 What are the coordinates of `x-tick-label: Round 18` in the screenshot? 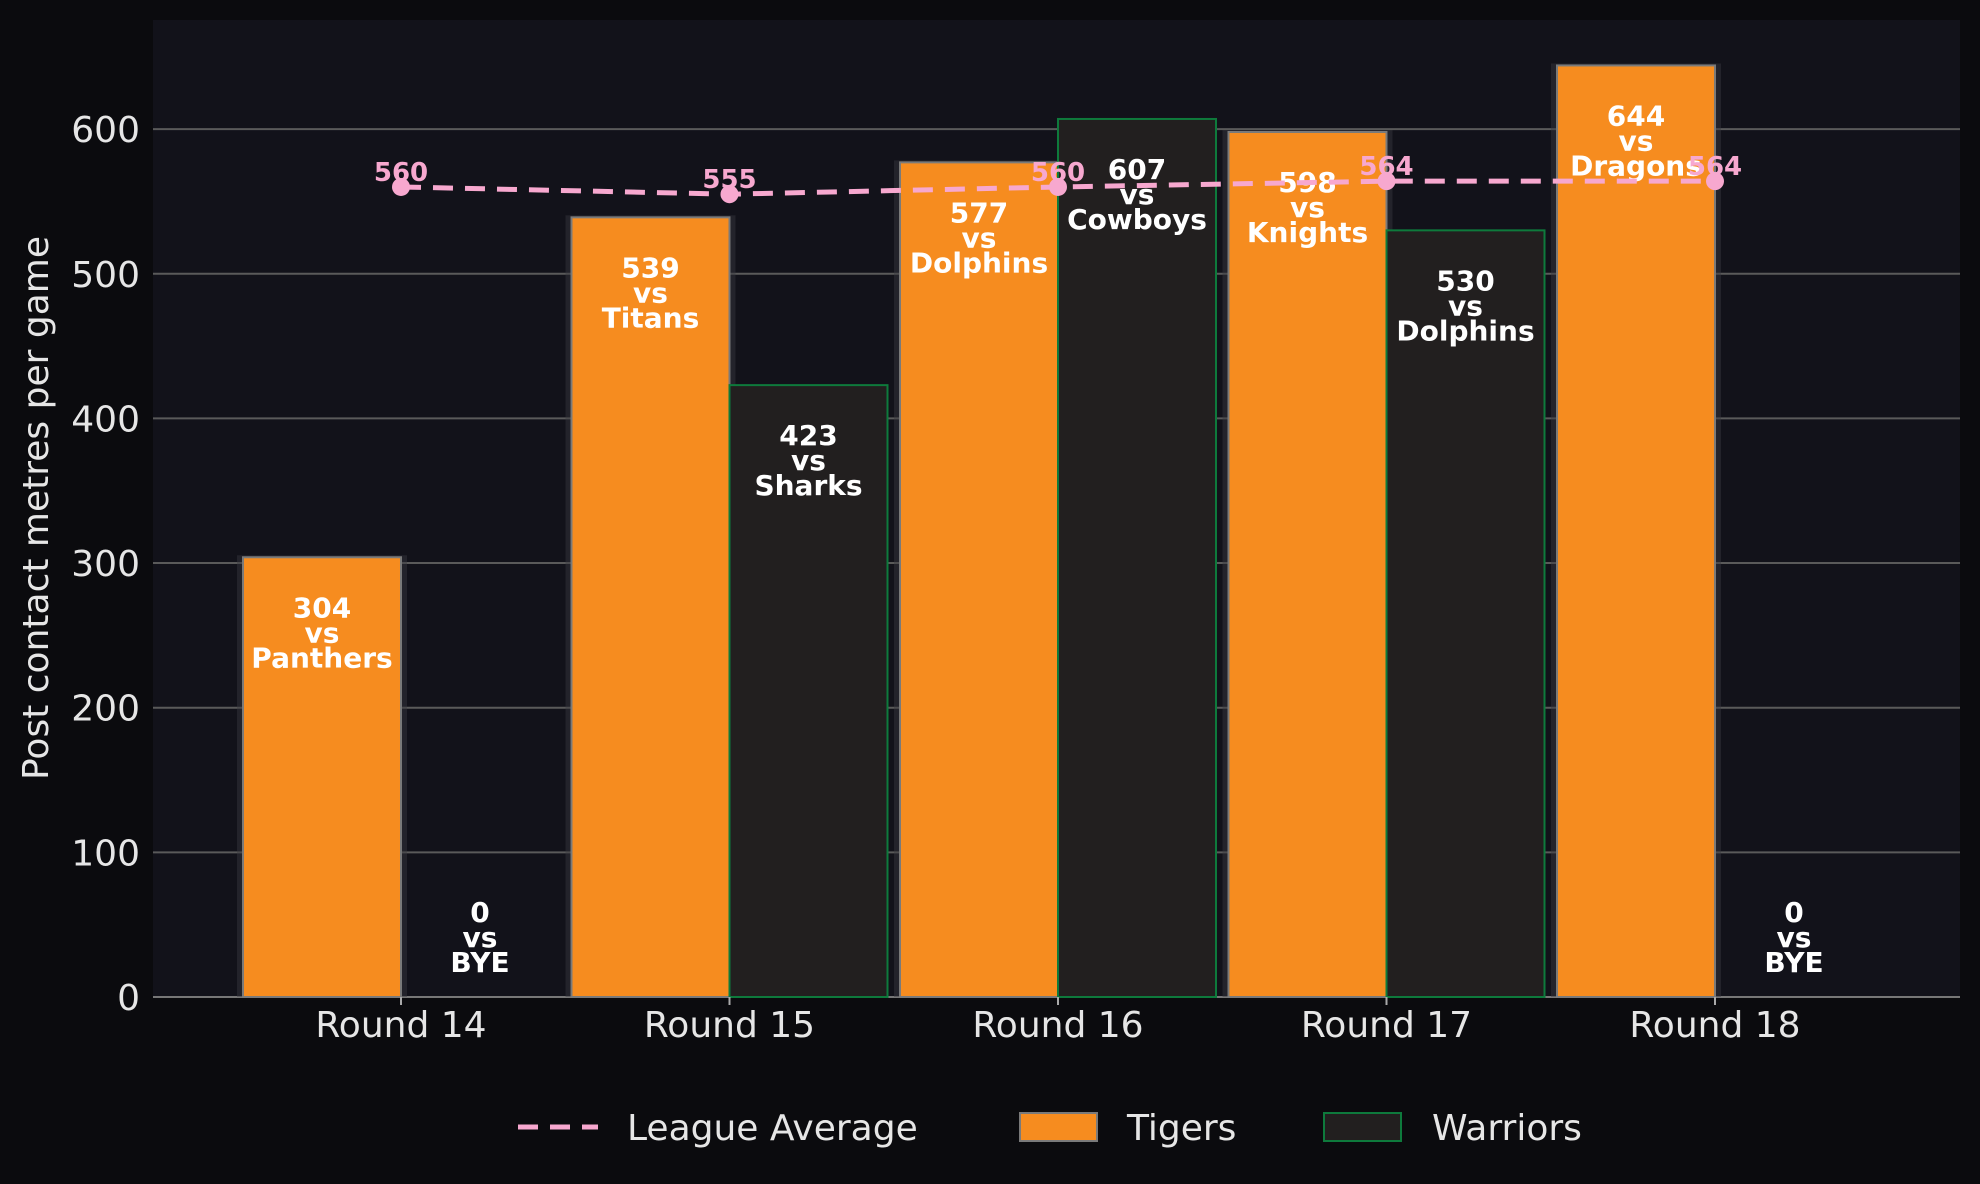 It's located at (1714, 1025).